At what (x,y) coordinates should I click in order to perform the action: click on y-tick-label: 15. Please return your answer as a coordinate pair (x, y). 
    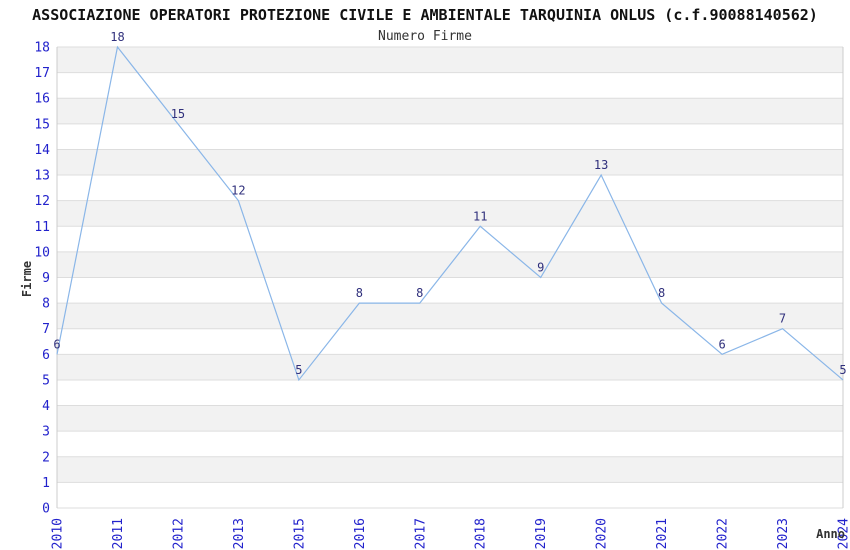
    Looking at the image, I should click on (42, 124).